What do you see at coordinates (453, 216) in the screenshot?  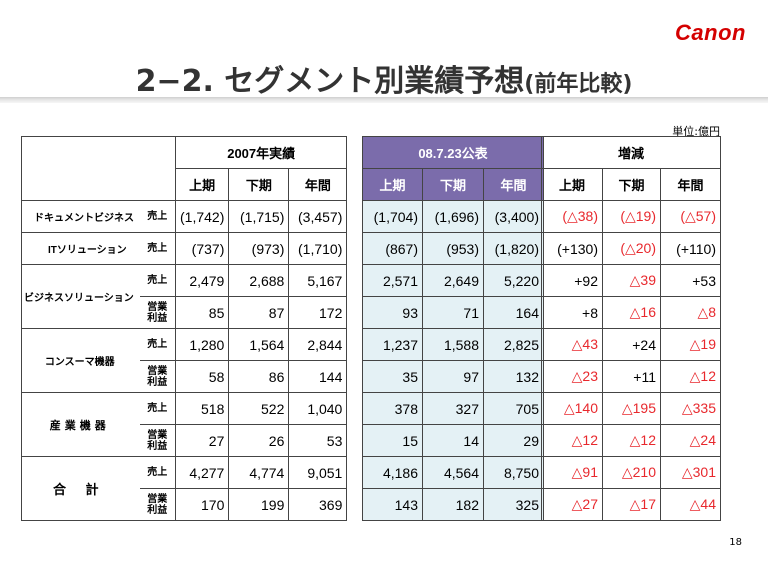 I see `value-cell: (1,696)` at bounding box center [453, 216].